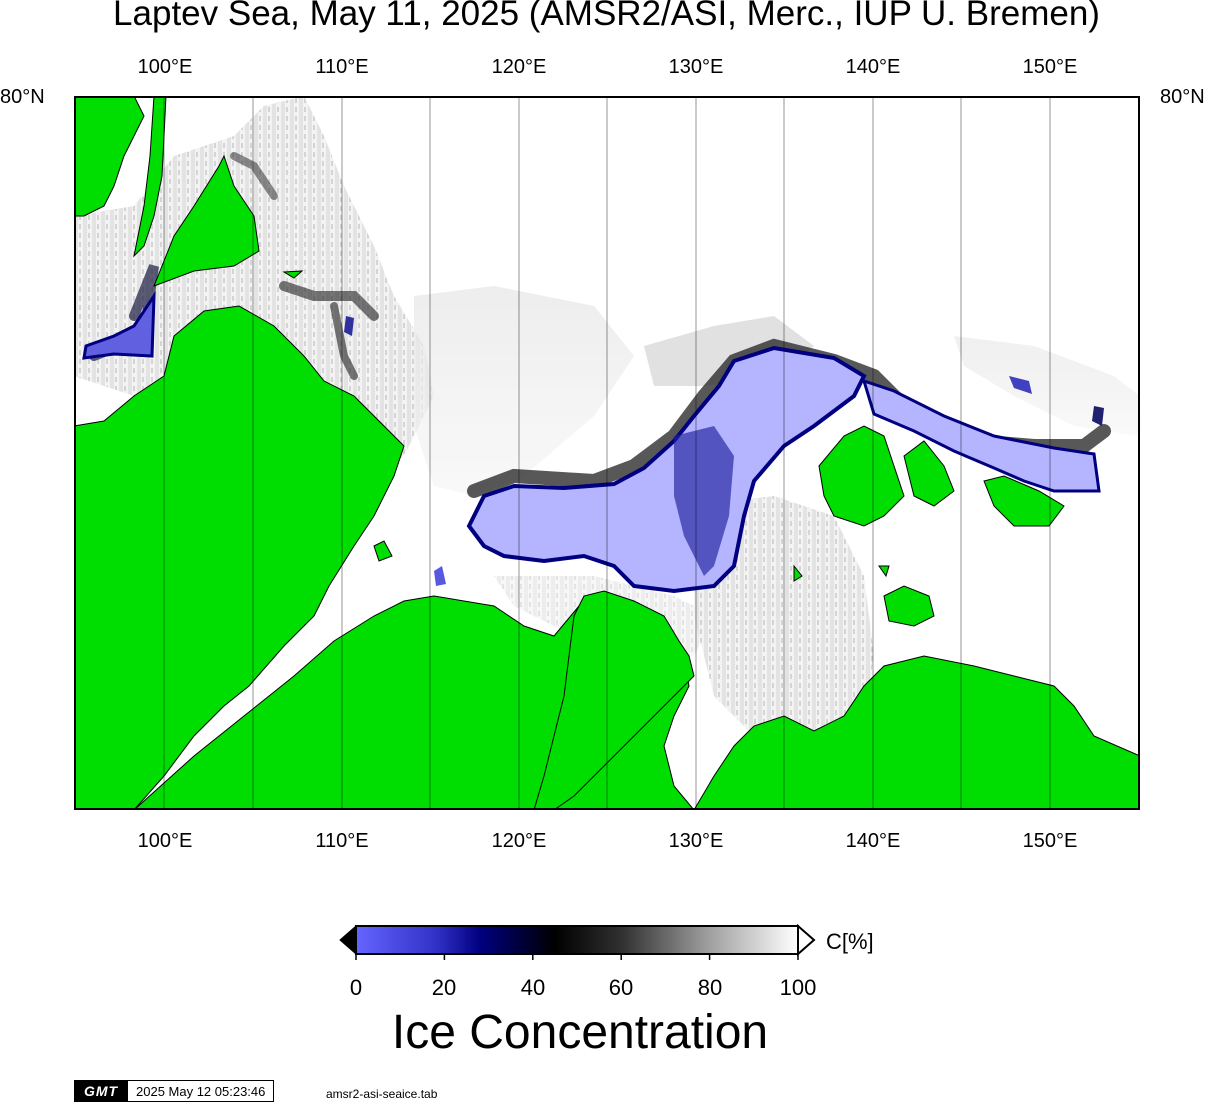 The width and height of the screenshot is (1213, 1104). Describe the element at coordinates (444, 987) in the screenshot. I see `colorbar-tick-label: 20` at that location.